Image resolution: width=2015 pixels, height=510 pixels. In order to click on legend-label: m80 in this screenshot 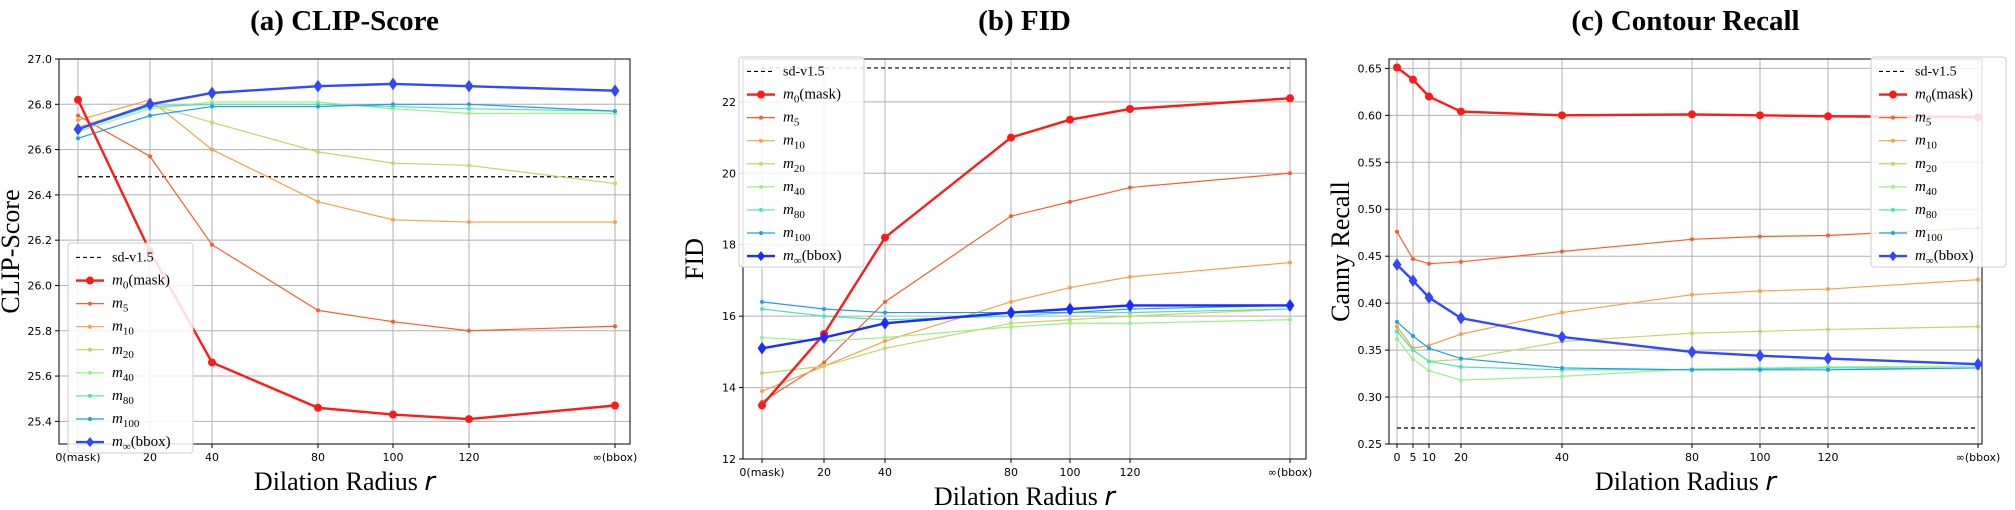, I will do `click(1926, 211)`.